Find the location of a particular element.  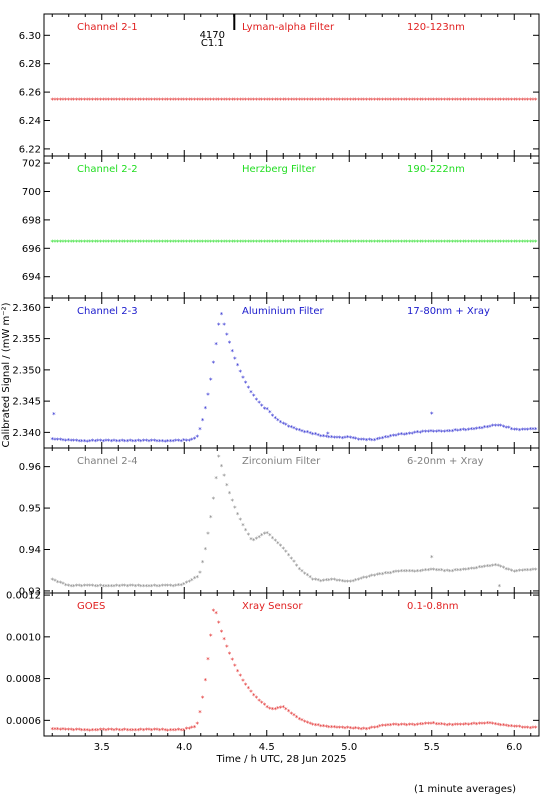

y-tick-label: 2.340 is located at coordinates (26, 433).